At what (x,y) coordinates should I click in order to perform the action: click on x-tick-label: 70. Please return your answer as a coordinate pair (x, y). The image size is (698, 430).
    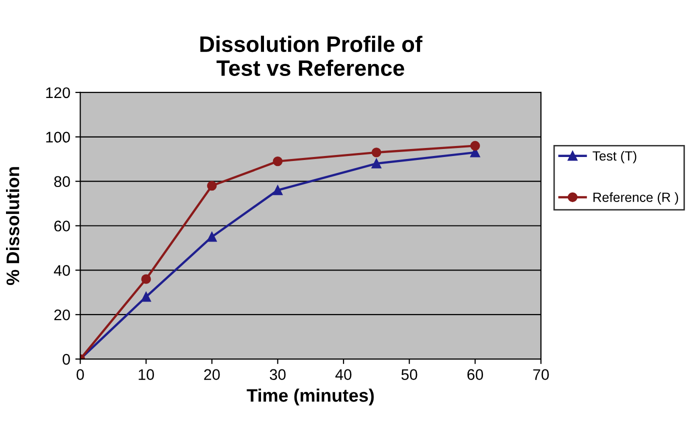
    Looking at the image, I should click on (541, 374).